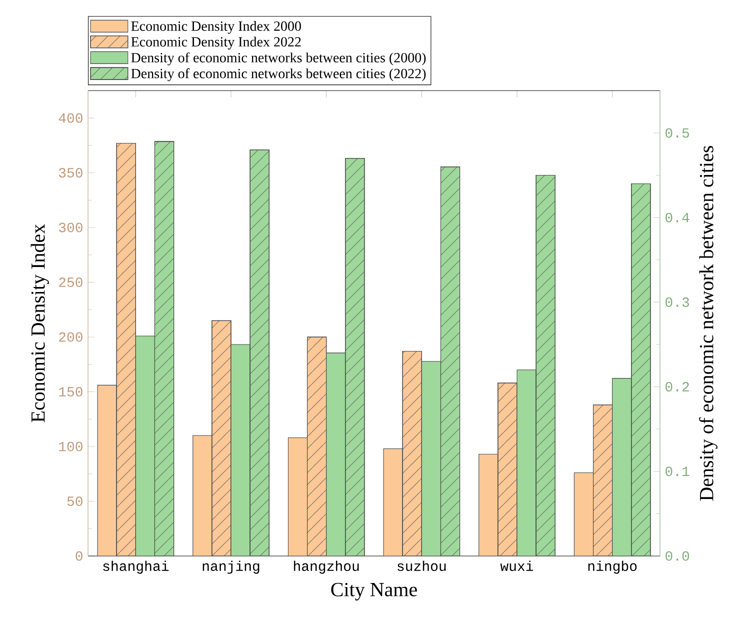 This screenshot has width=729, height=624. I want to click on x-tick-label: wuxi, so click(517, 565).